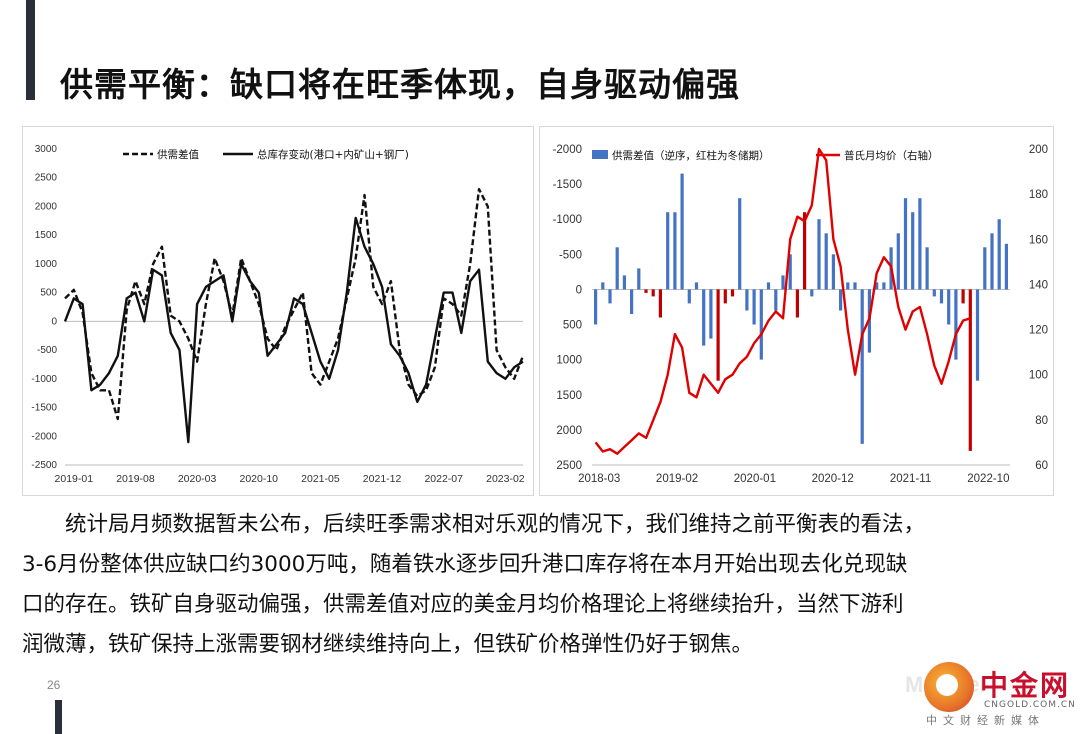  I want to click on x-tick-label: 2020-03, so click(197, 479).